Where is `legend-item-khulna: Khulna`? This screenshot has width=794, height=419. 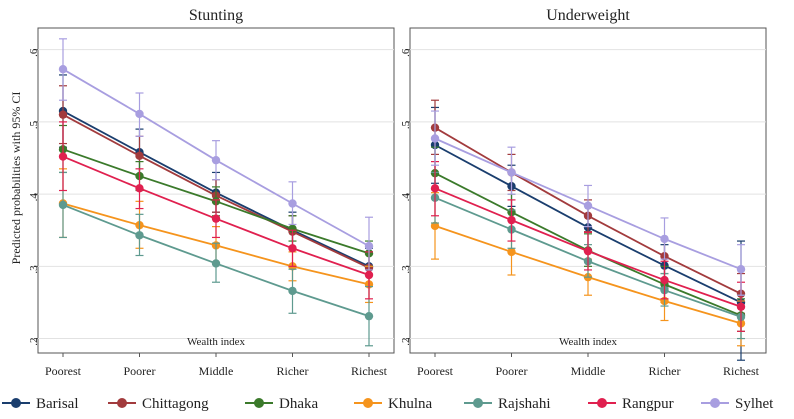
legend-item-khulna: Khulna is located at coordinates (393, 404).